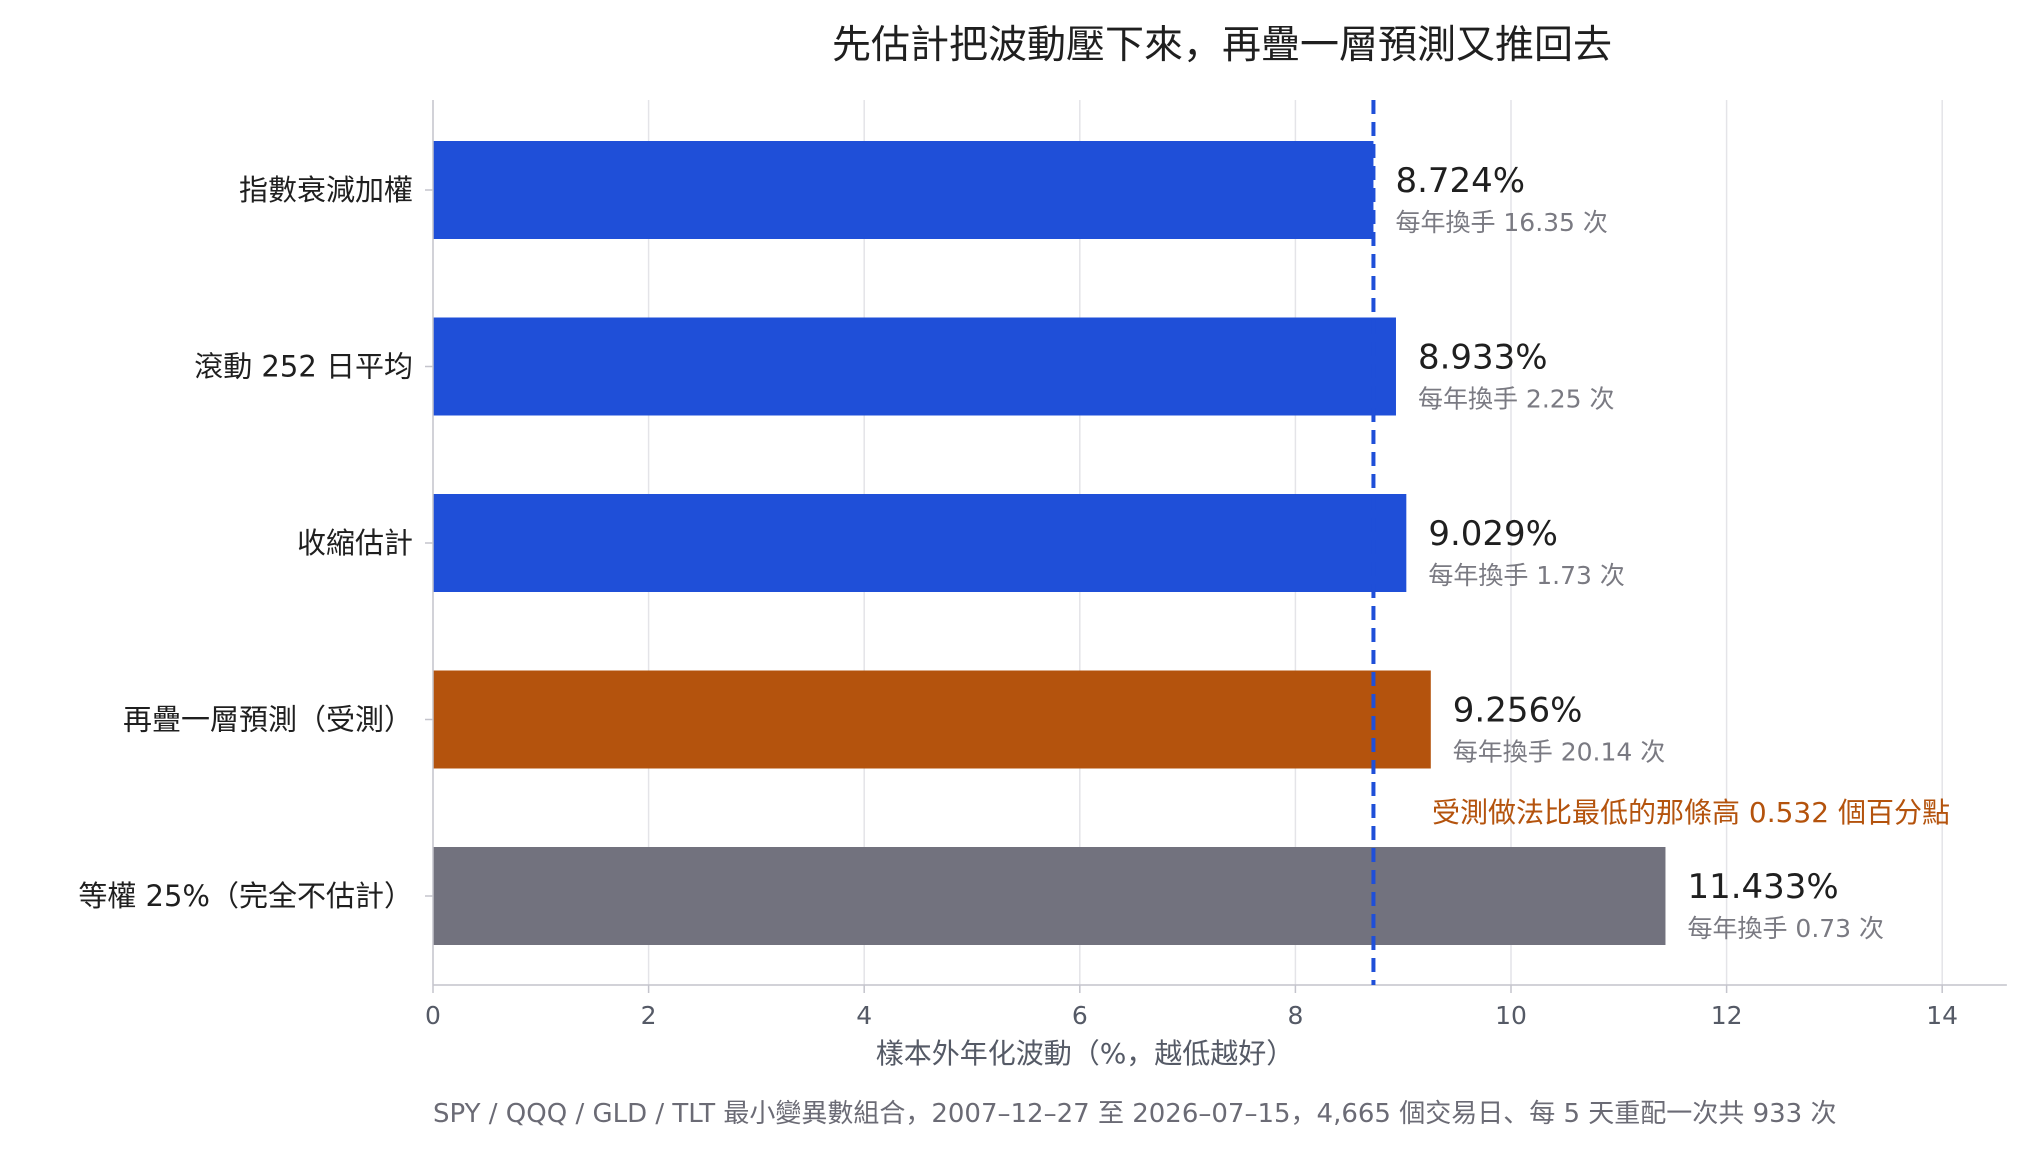 Image resolution: width=2039 pixels, height=1160 pixels. I want to click on x-tick-label: 6, so click(1080, 1015).